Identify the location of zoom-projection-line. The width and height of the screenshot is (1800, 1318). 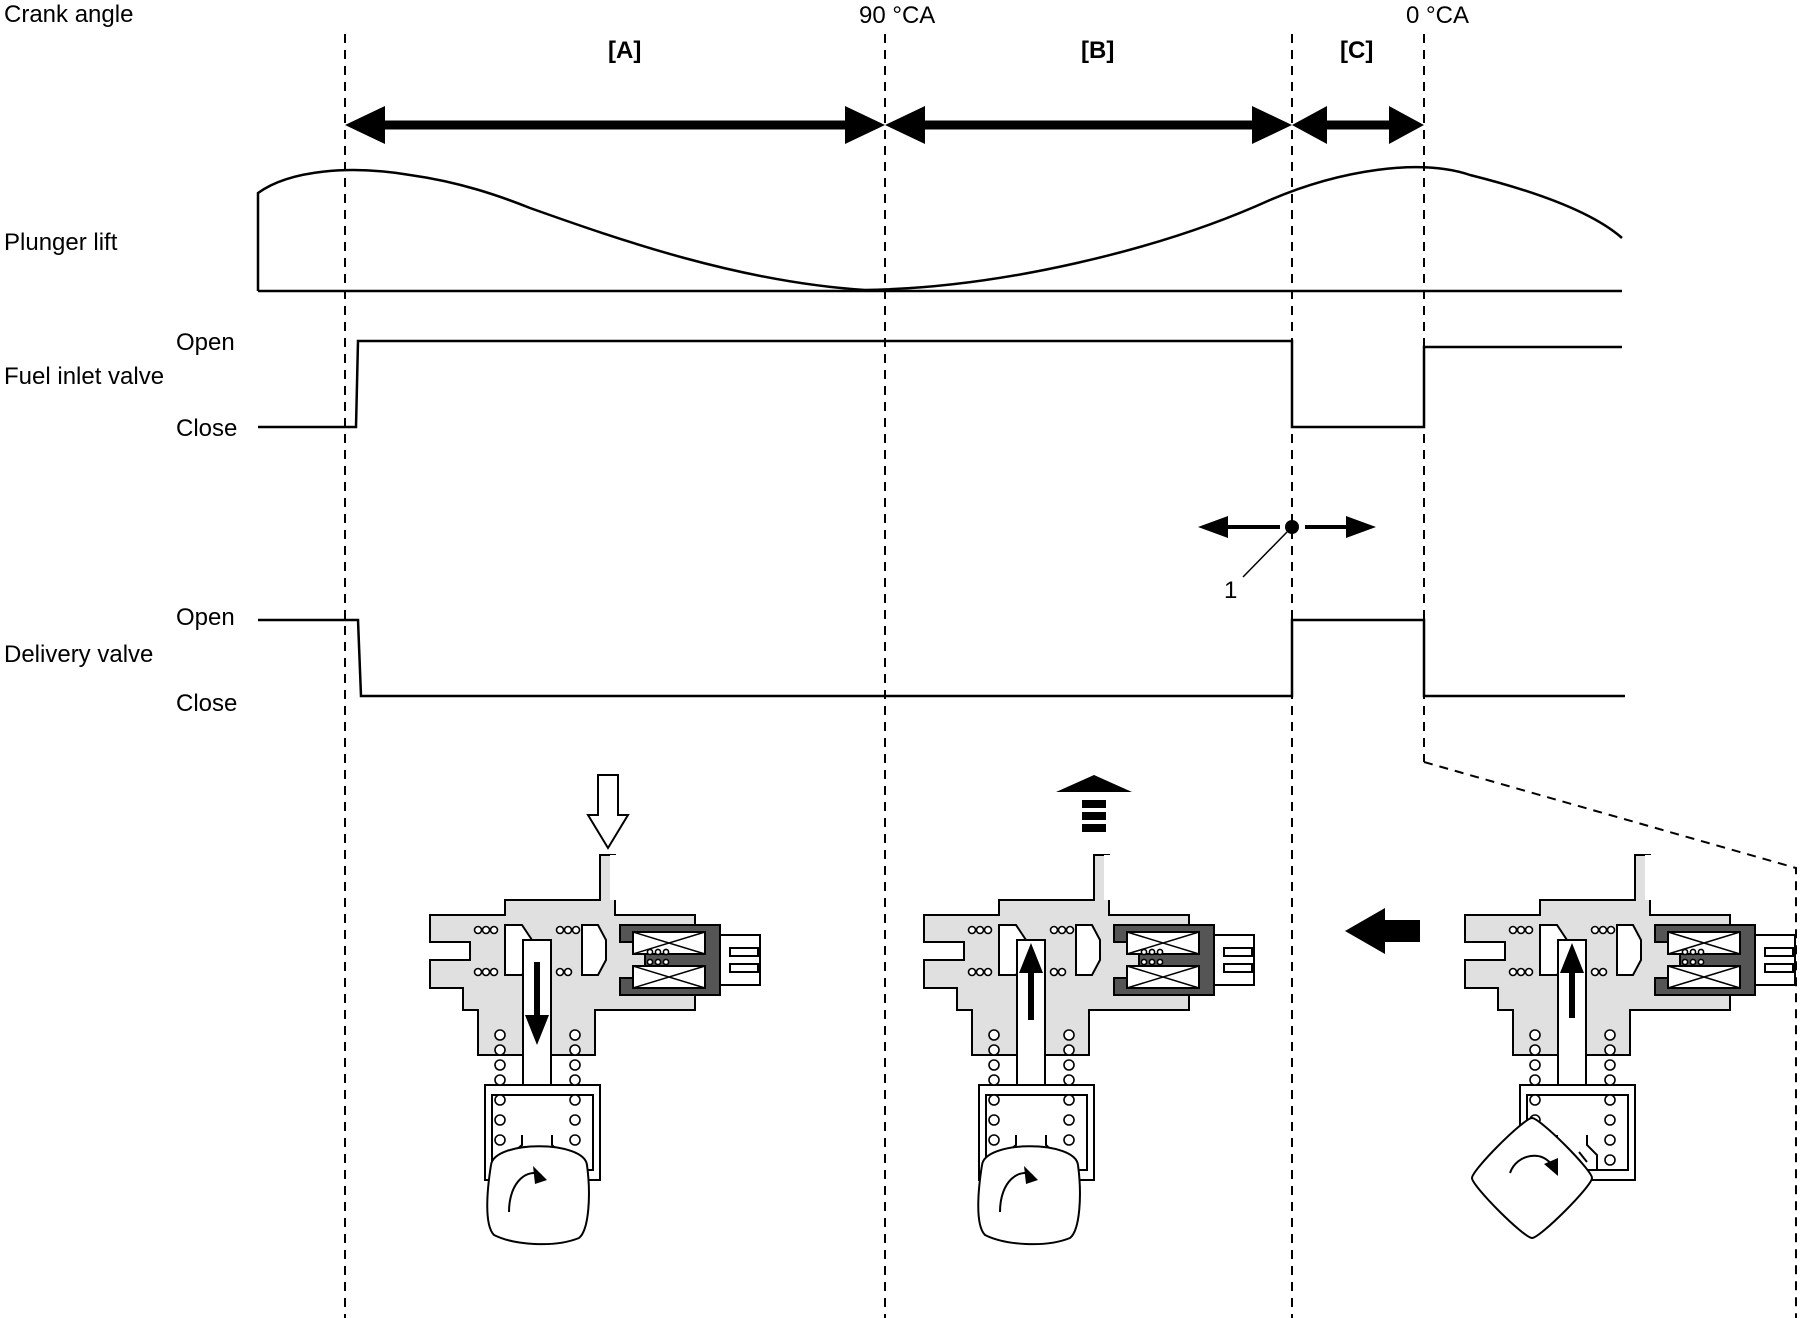
(1610, 1039).